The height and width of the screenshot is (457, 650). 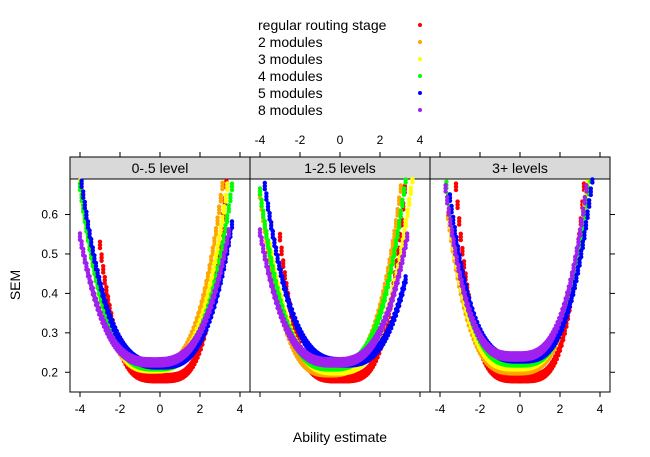 I want to click on legend-label: 2 modules, so click(x=290, y=42).